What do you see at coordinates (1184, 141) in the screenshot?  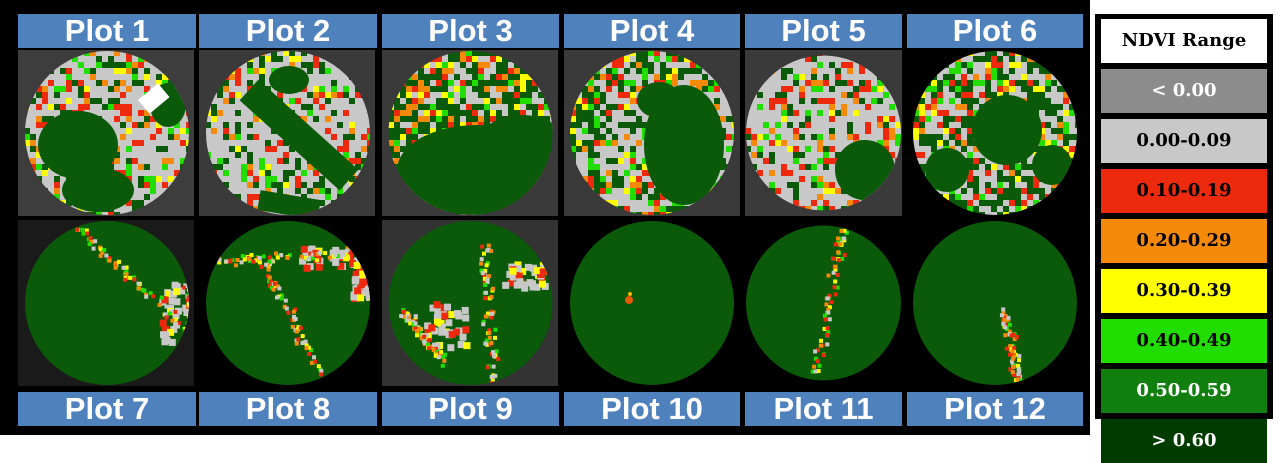 I see `legend-item: 0.00-0.09` at bounding box center [1184, 141].